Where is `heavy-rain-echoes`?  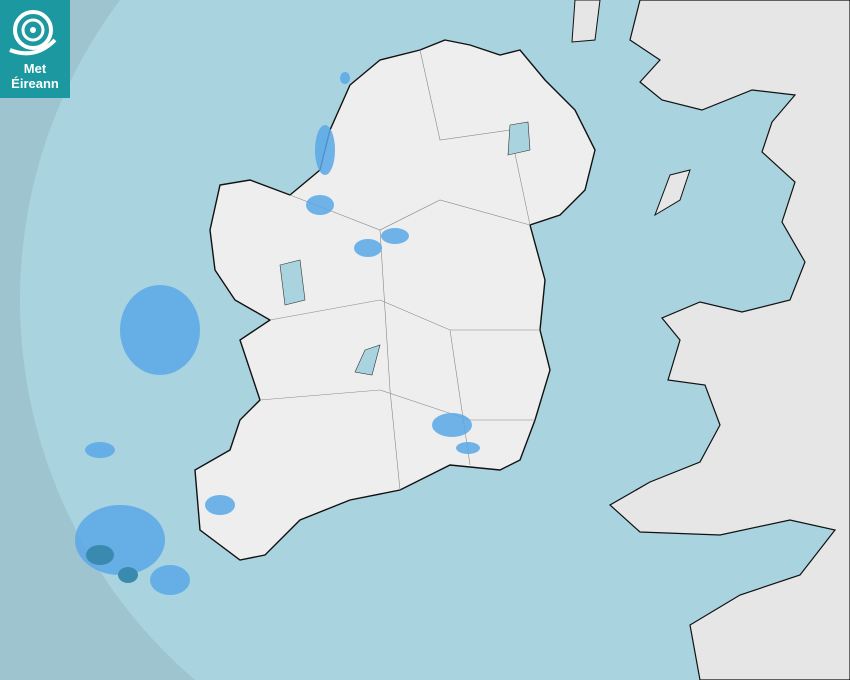
heavy-rain-echoes is located at coordinates (112, 564).